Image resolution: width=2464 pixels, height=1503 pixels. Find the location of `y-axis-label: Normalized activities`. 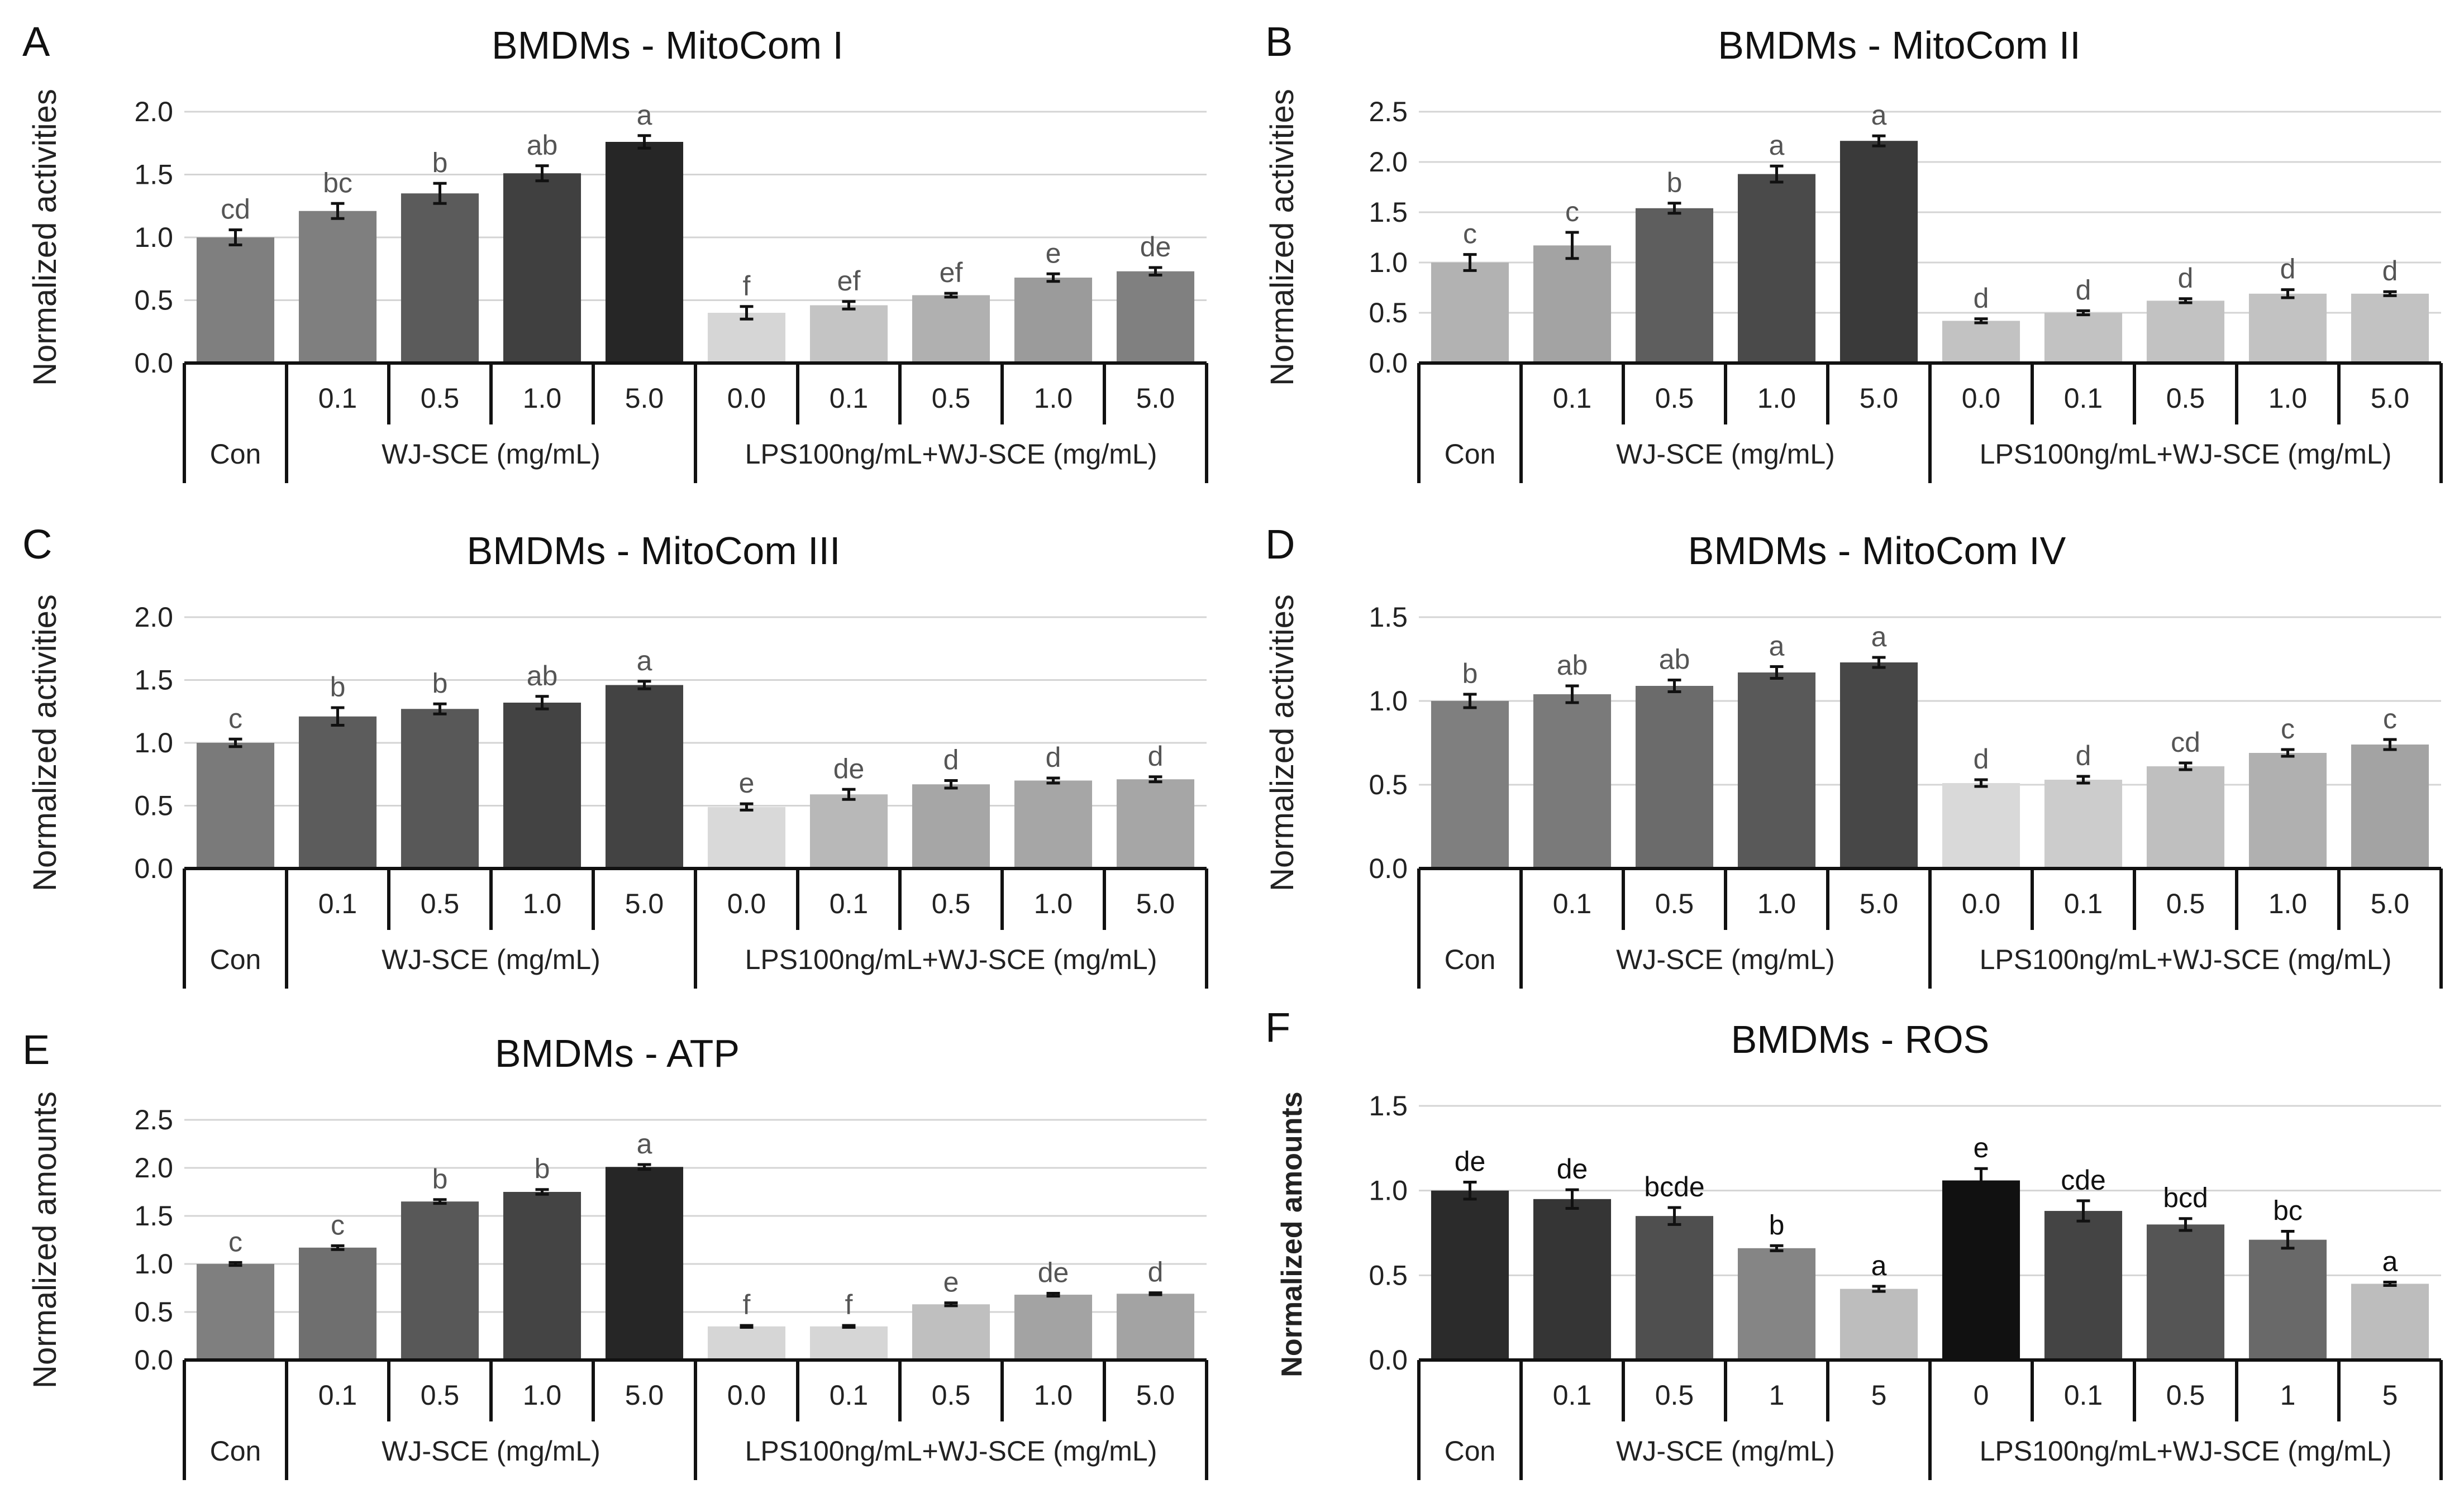

y-axis-label: Normalized activities is located at coordinates (1282, 237).